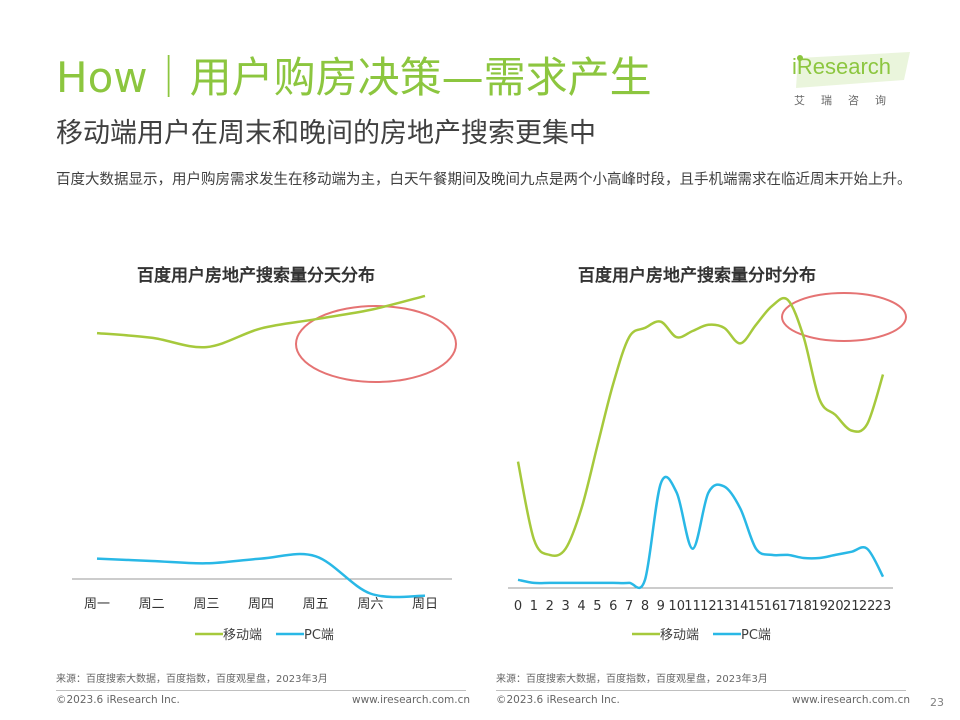  What do you see at coordinates (697, 275) in the screenshot?
I see `chart-hourly-title: 百度用户房地产搜索量分时分布` at bounding box center [697, 275].